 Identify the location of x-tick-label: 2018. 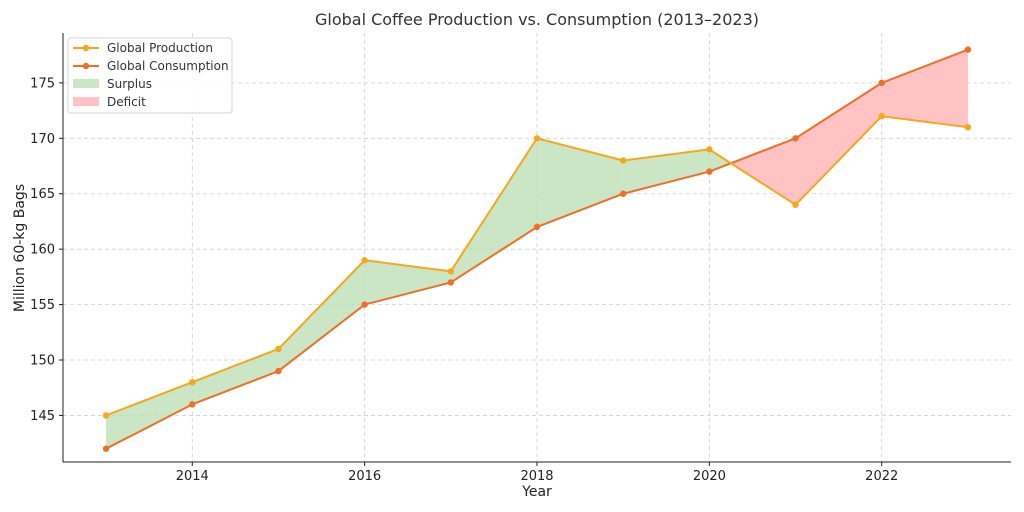
(536, 476).